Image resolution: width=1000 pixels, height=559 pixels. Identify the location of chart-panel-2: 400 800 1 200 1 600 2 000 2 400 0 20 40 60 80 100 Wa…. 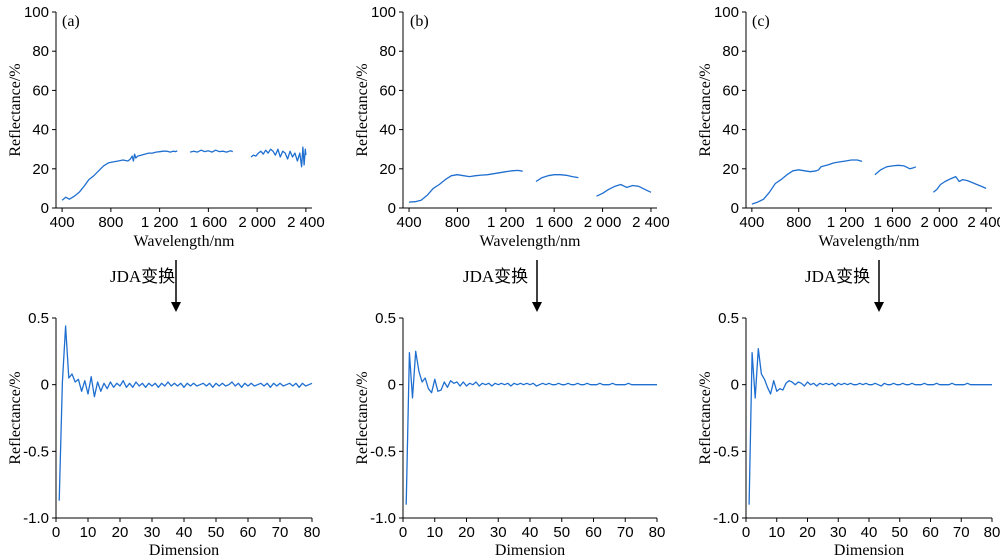
(512, 127).